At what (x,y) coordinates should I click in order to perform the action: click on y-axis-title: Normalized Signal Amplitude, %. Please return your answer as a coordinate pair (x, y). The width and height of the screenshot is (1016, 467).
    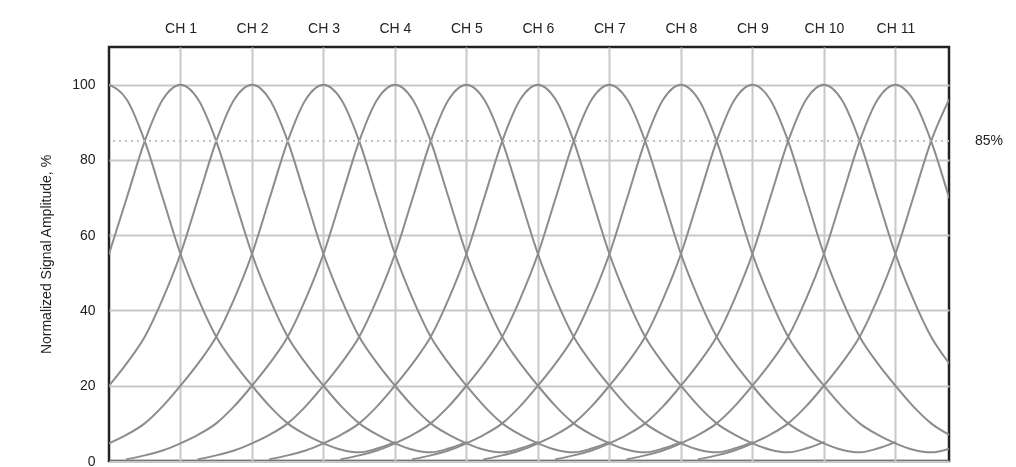
    Looking at the image, I should click on (46, 254).